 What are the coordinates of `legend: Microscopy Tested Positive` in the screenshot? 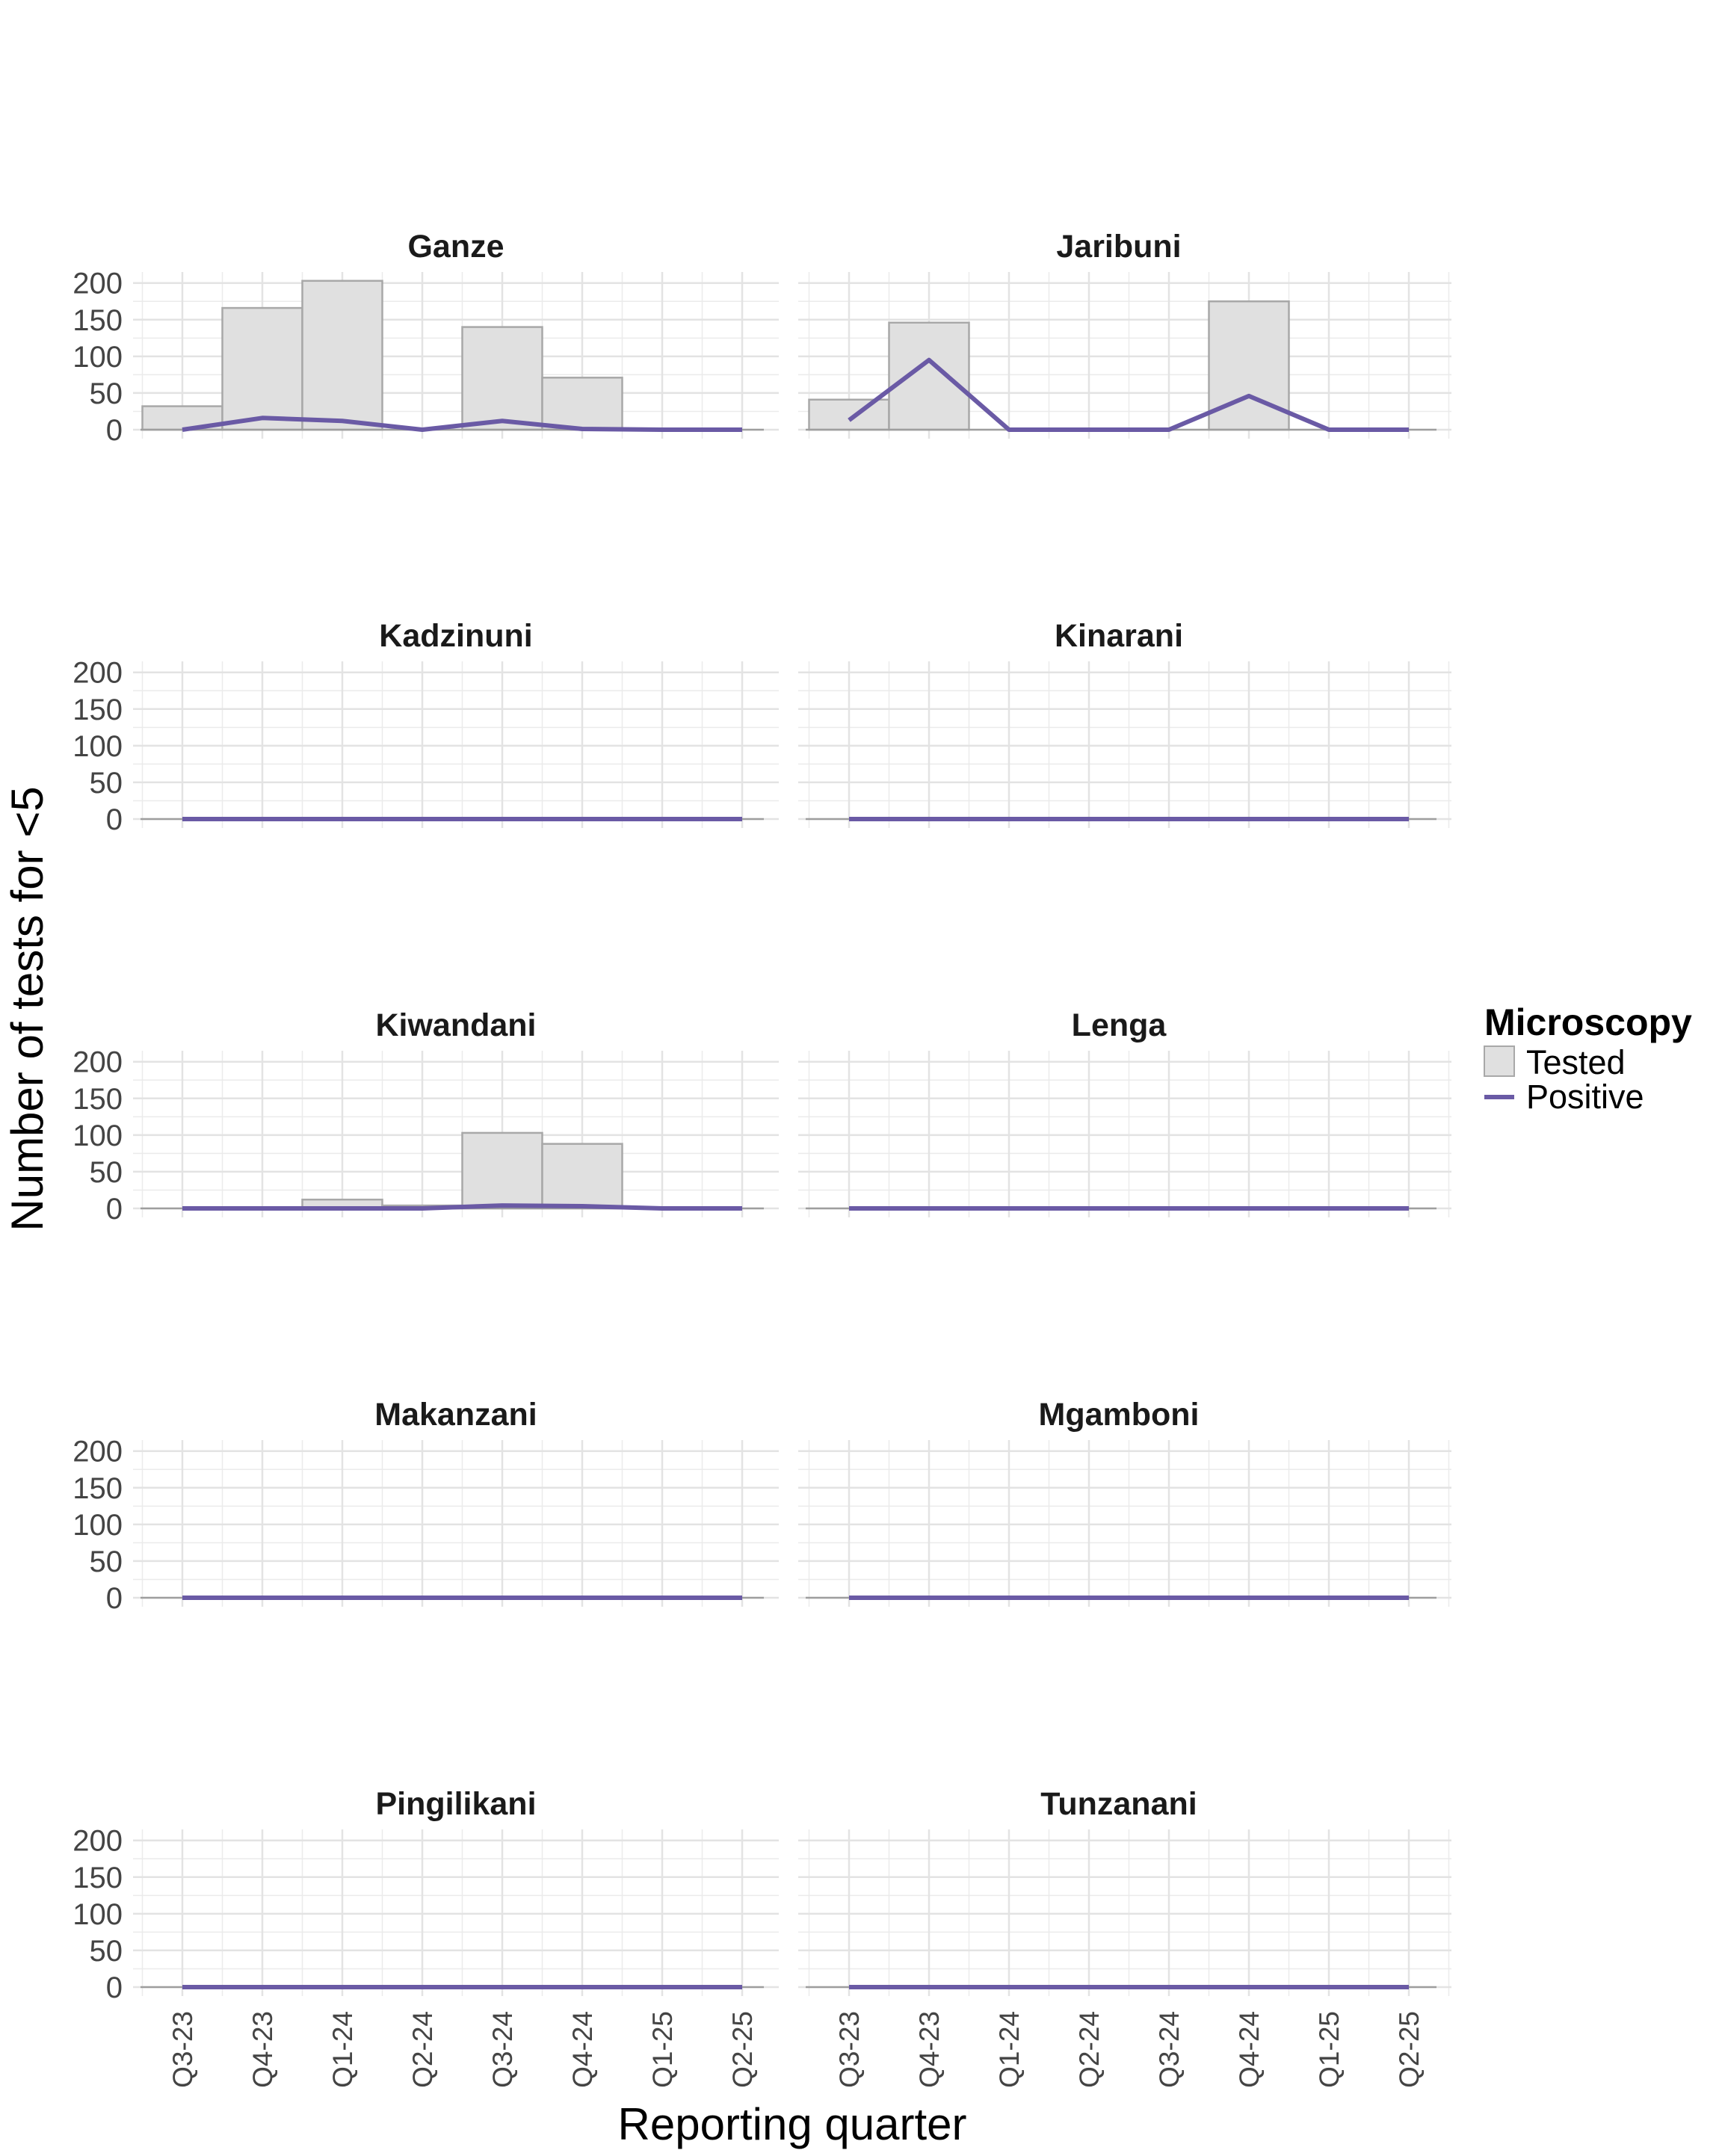 It's located at (1588, 1058).